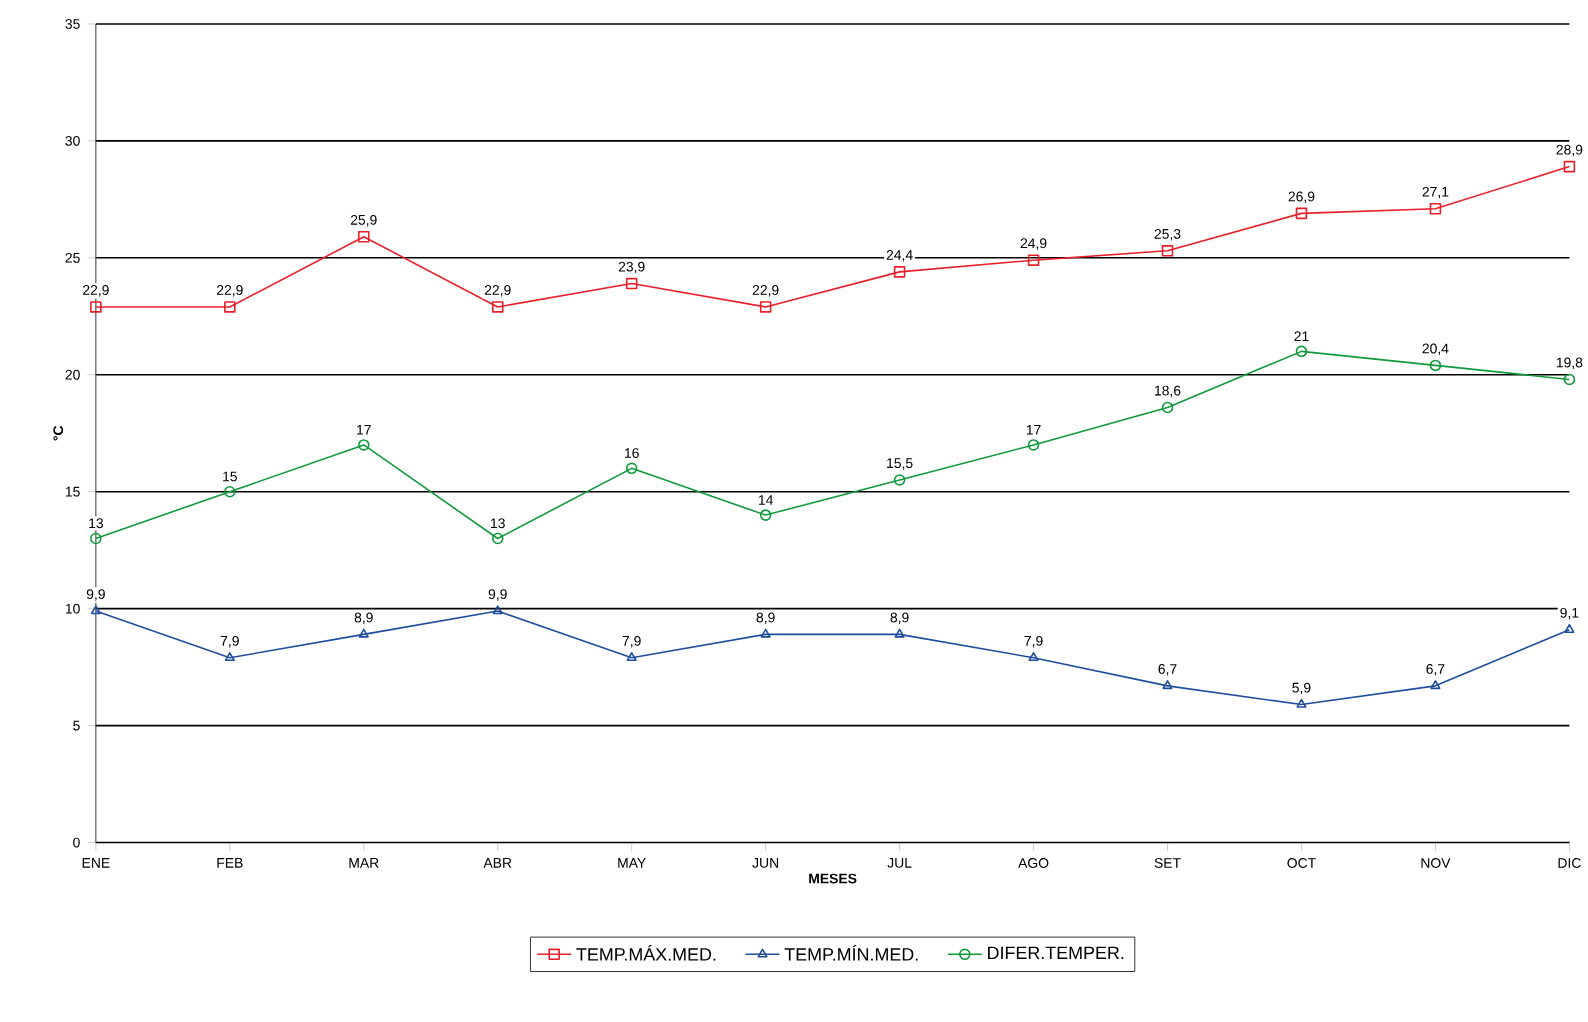  What do you see at coordinates (646, 952) in the screenshot?
I see `legend-label: TEMP.MÁX.MED.` at bounding box center [646, 952].